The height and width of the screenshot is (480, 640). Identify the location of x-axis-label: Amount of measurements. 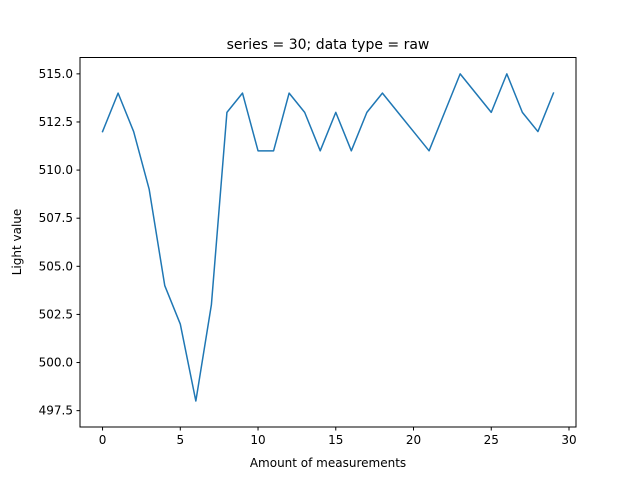
(328, 463).